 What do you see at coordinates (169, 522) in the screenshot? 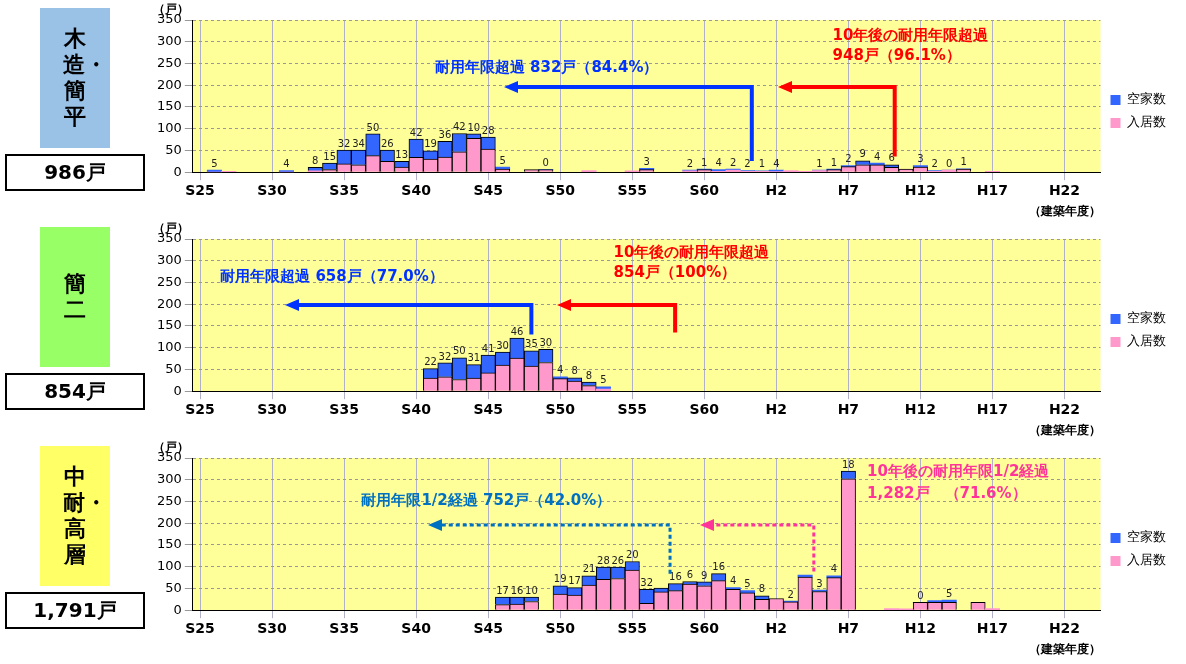
I see `y-tick-label: 200` at bounding box center [169, 522].